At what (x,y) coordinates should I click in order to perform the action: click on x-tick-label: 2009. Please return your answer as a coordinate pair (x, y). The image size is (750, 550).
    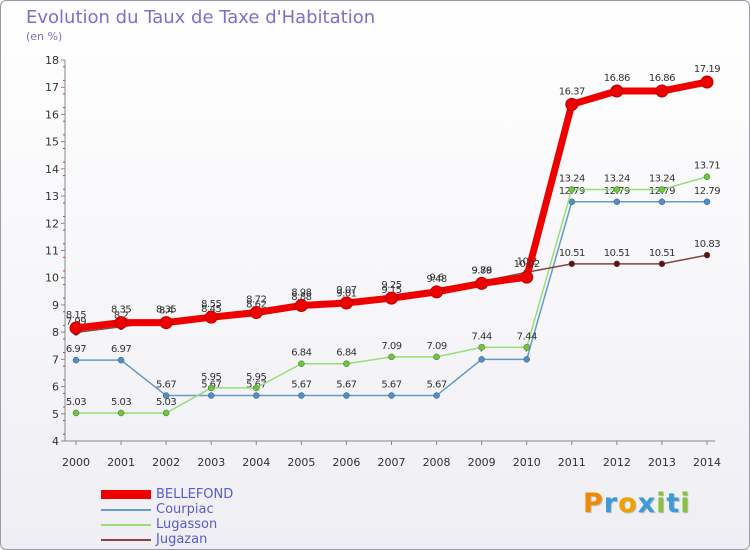
    Looking at the image, I should click on (482, 462).